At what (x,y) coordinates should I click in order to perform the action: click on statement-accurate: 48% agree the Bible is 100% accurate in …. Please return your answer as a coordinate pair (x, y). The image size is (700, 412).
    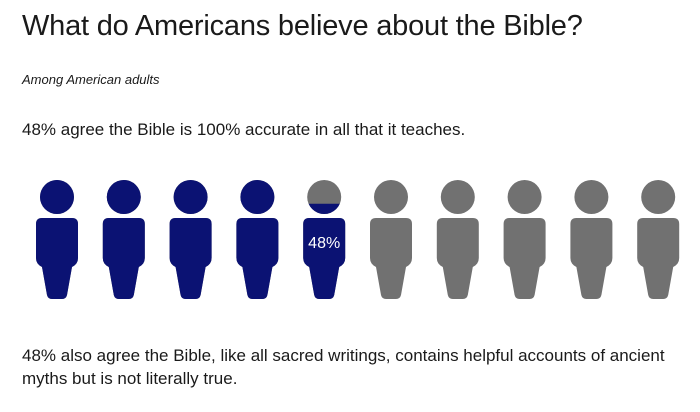
    Looking at the image, I should click on (244, 129).